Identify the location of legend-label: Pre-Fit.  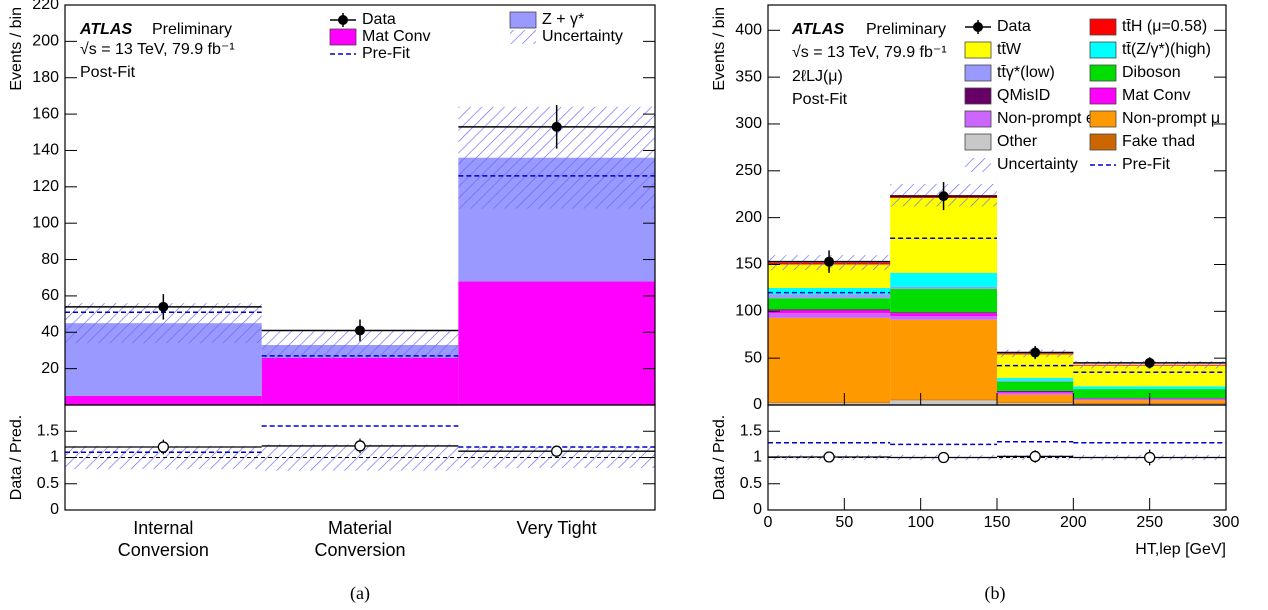
(1146, 164).